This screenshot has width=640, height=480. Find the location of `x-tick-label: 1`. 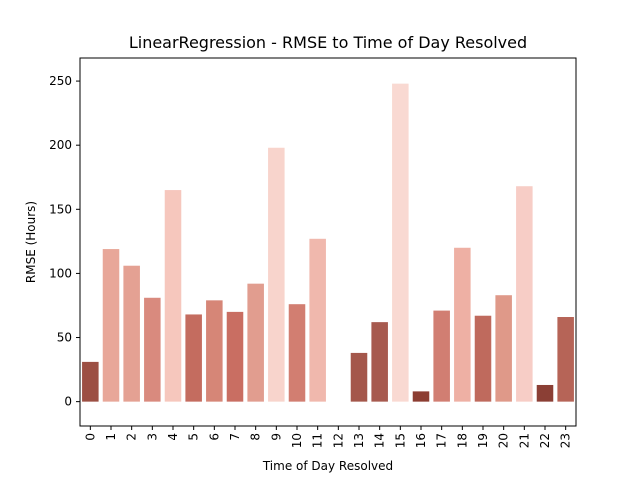

x-tick-label: 1 is located at coordinates (111, 437).